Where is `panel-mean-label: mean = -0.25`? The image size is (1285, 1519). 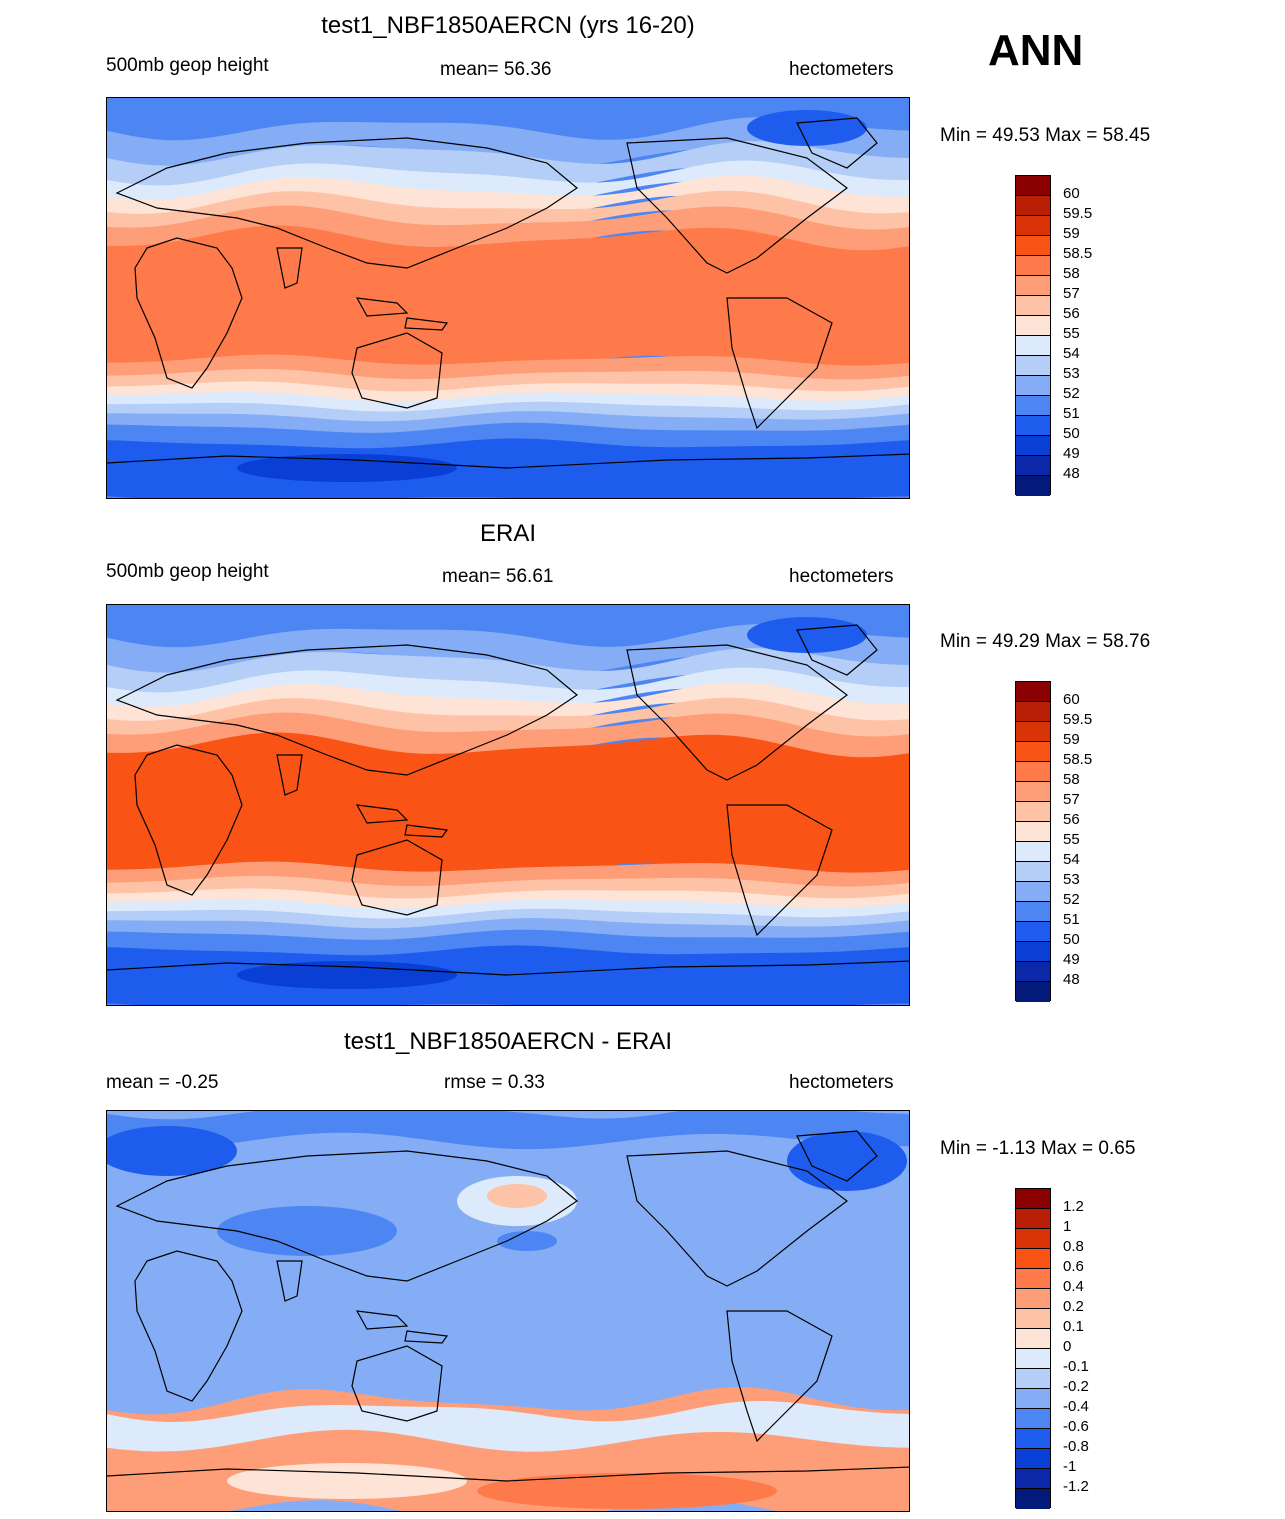 panel-mean-label: mean = -0.25 is located at coordinates (162, 1082).